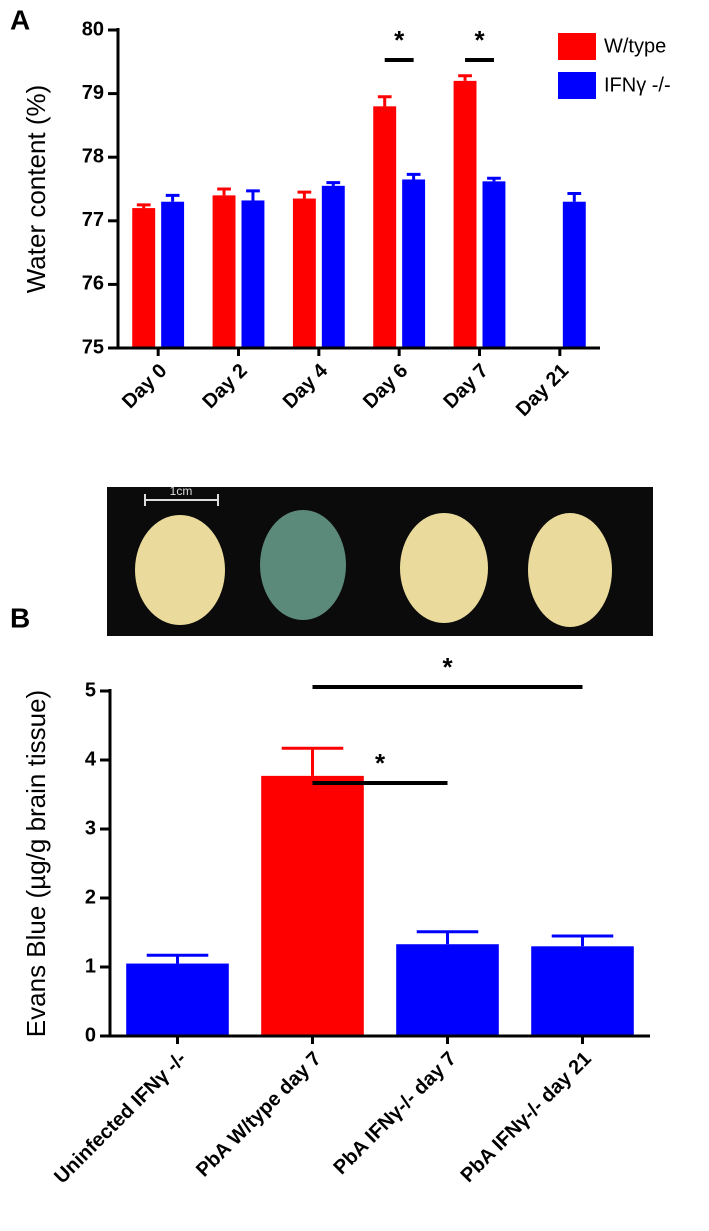  I want to click on panel-label: B, so click(20, 617).